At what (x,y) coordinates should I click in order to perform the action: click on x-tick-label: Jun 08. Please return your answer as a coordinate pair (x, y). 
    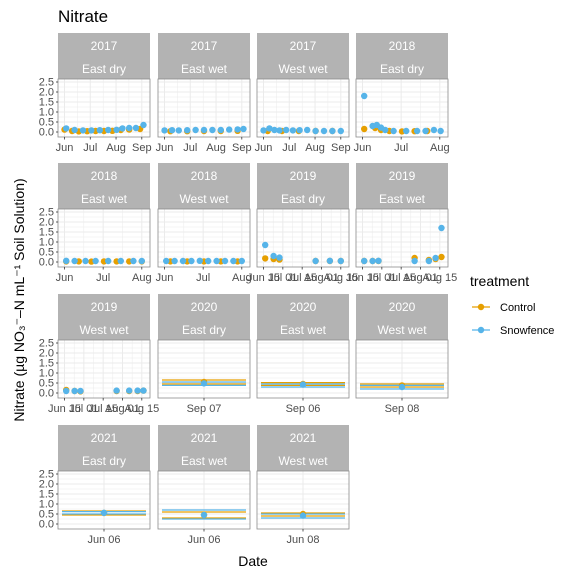
    Looking at the image, I should click on (302, 540).